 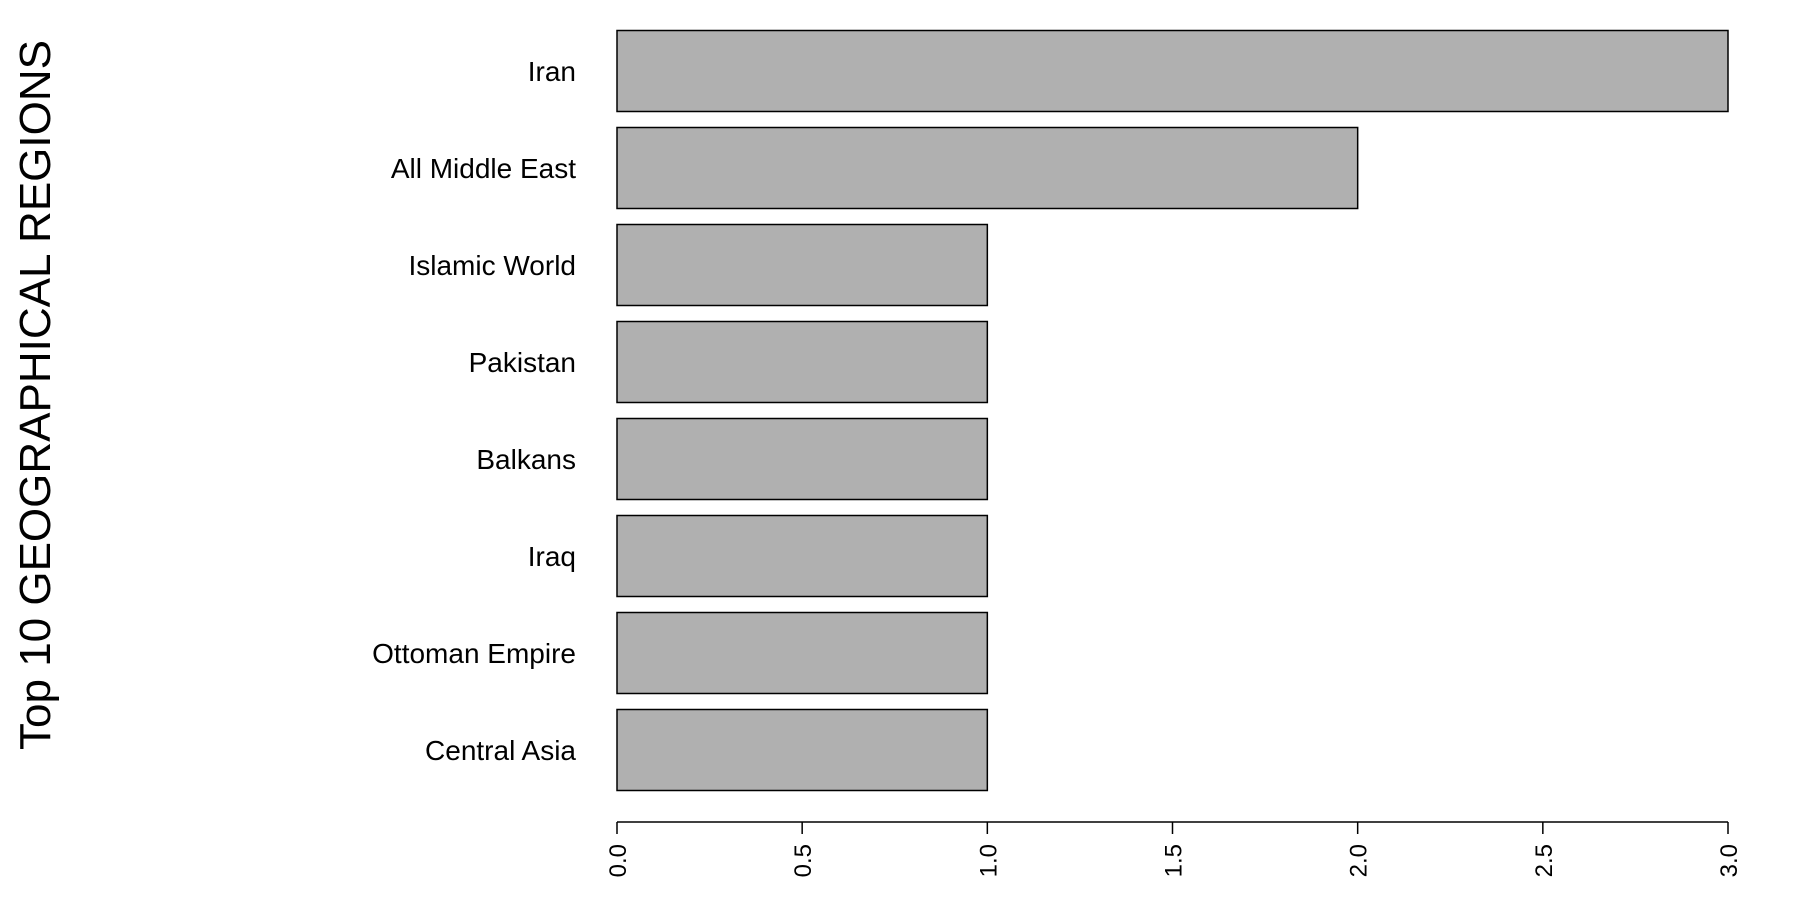 What do you see at coordinates (474, 653) in the screenshot?
I see `category-label: Ottoman Empire` at bounding box center [474, 653].